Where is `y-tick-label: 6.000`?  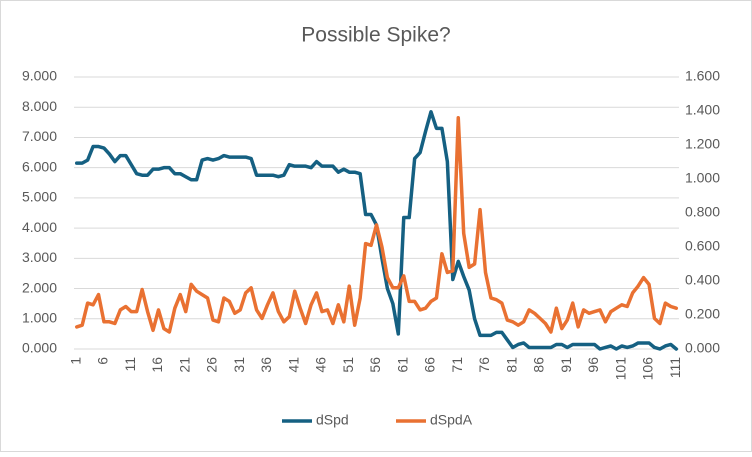 y-tick-label: 6.000 is located at coordinates (39, 166).